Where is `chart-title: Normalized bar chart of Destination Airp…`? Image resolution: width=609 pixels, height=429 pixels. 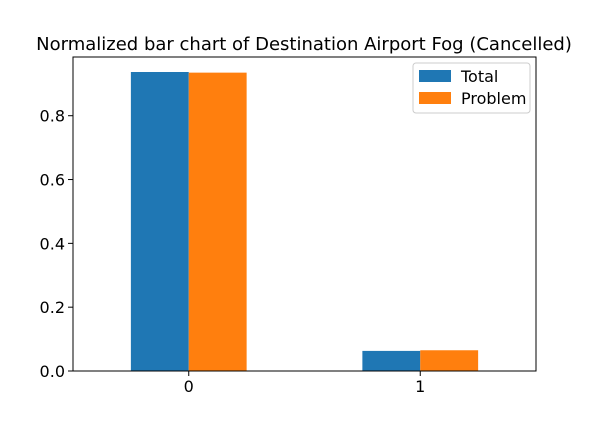 chart-title: Normalized bar chart of Destination Airp… is located at coordinates (304, 44).